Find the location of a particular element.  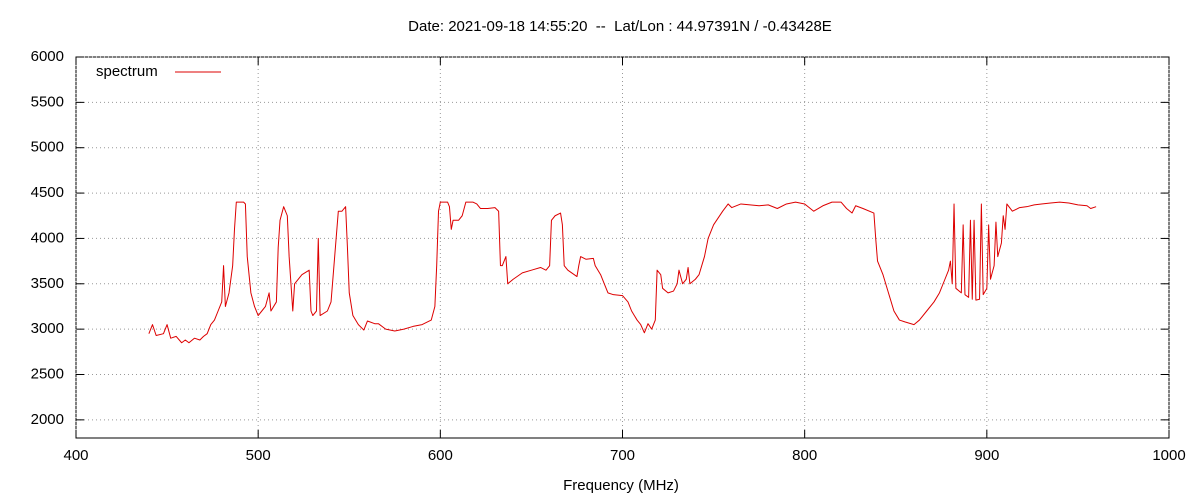

x-tick-label: 1000 is located at coordinates (1168, 455).